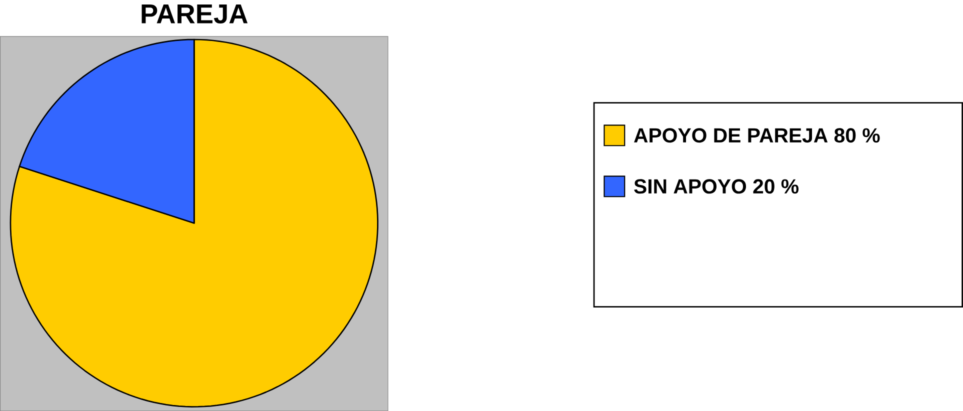 This screenshot has width=963, height=411. Describe the element at coordinates (757, 135) in the screenshot. I see `legend-label: APOYO DE PAREJA 80 %` at that location.